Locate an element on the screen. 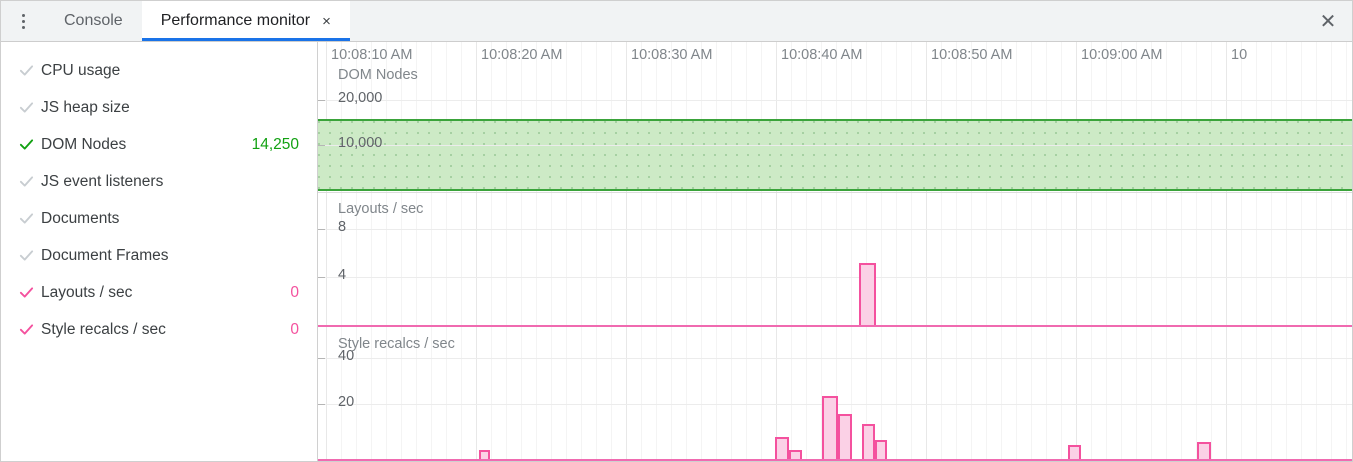 The image size is (1353, 462). close-icon: ✕ is located at coordinates (1328, 21).